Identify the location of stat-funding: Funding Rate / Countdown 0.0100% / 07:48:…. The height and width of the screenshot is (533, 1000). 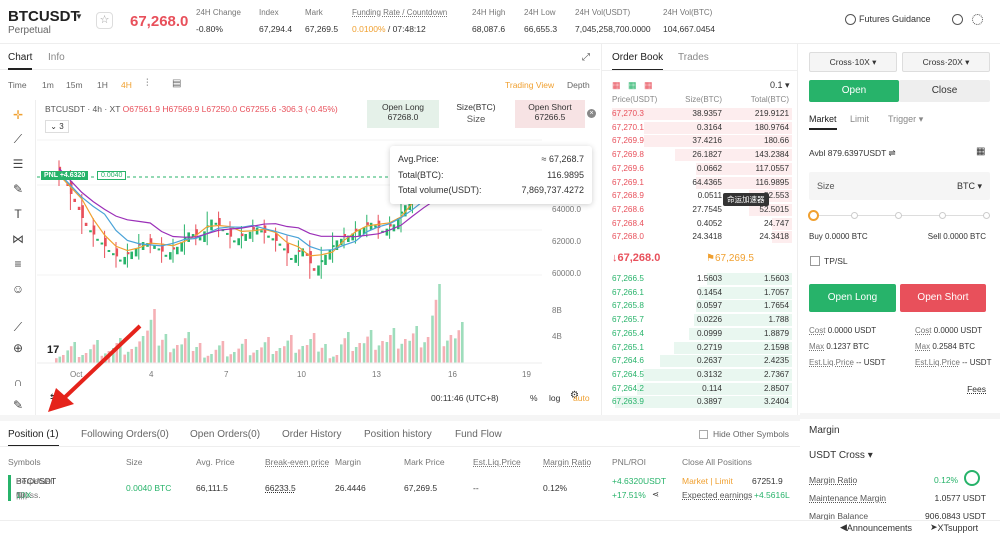
(399, 21).